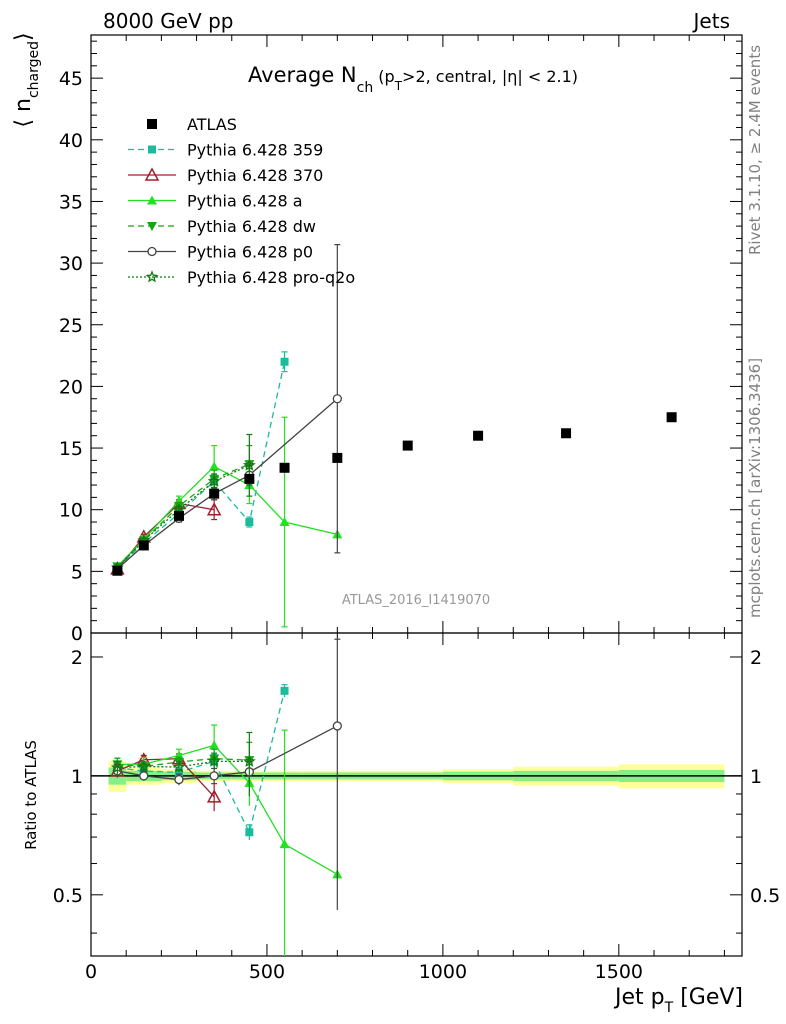 This screenshot has height=1024, width=786. Describe the element at coordinates (71, 511) in the screenshot. I see `y-tick-label: 10` at that location.